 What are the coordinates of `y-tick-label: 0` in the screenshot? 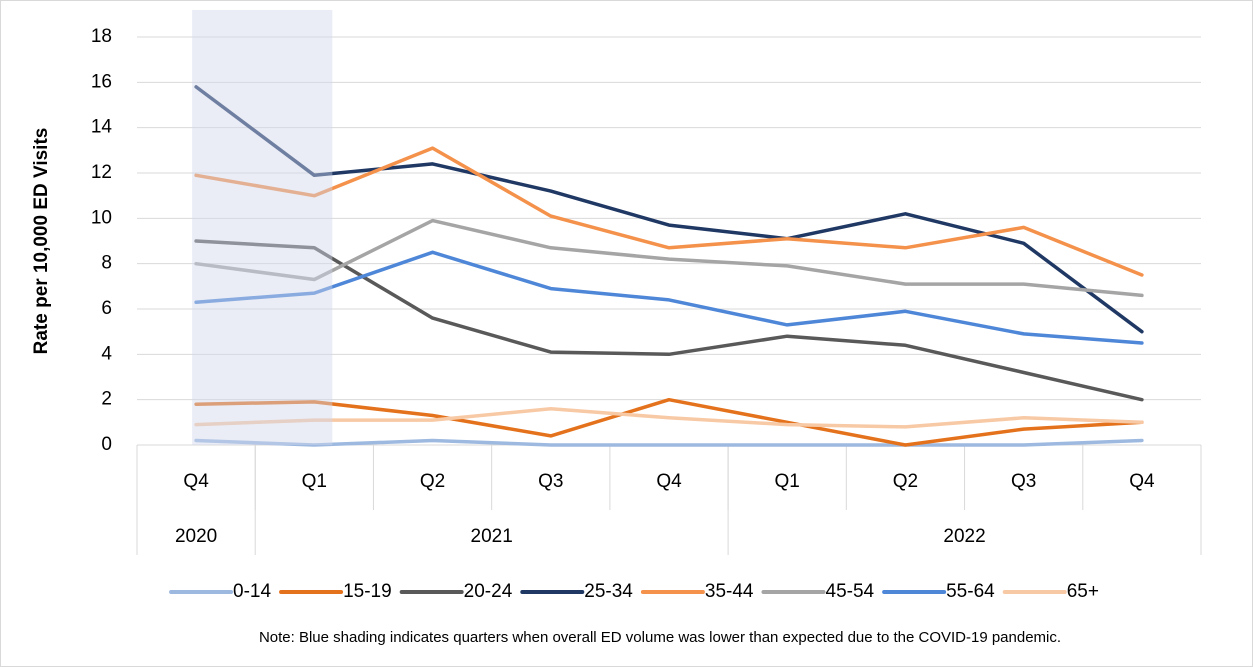 It's located at (106, 444).